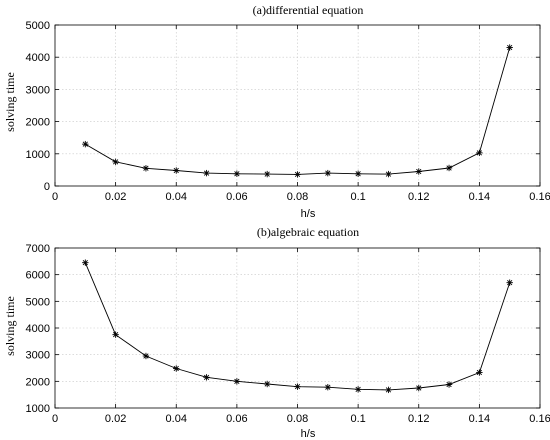 This screenshot has height=440, width=550. What do you see at coordinates (308, 232) in the screenshot?
I see `chart-title: (b)algebraic equation` at bounding box center [308, 232].